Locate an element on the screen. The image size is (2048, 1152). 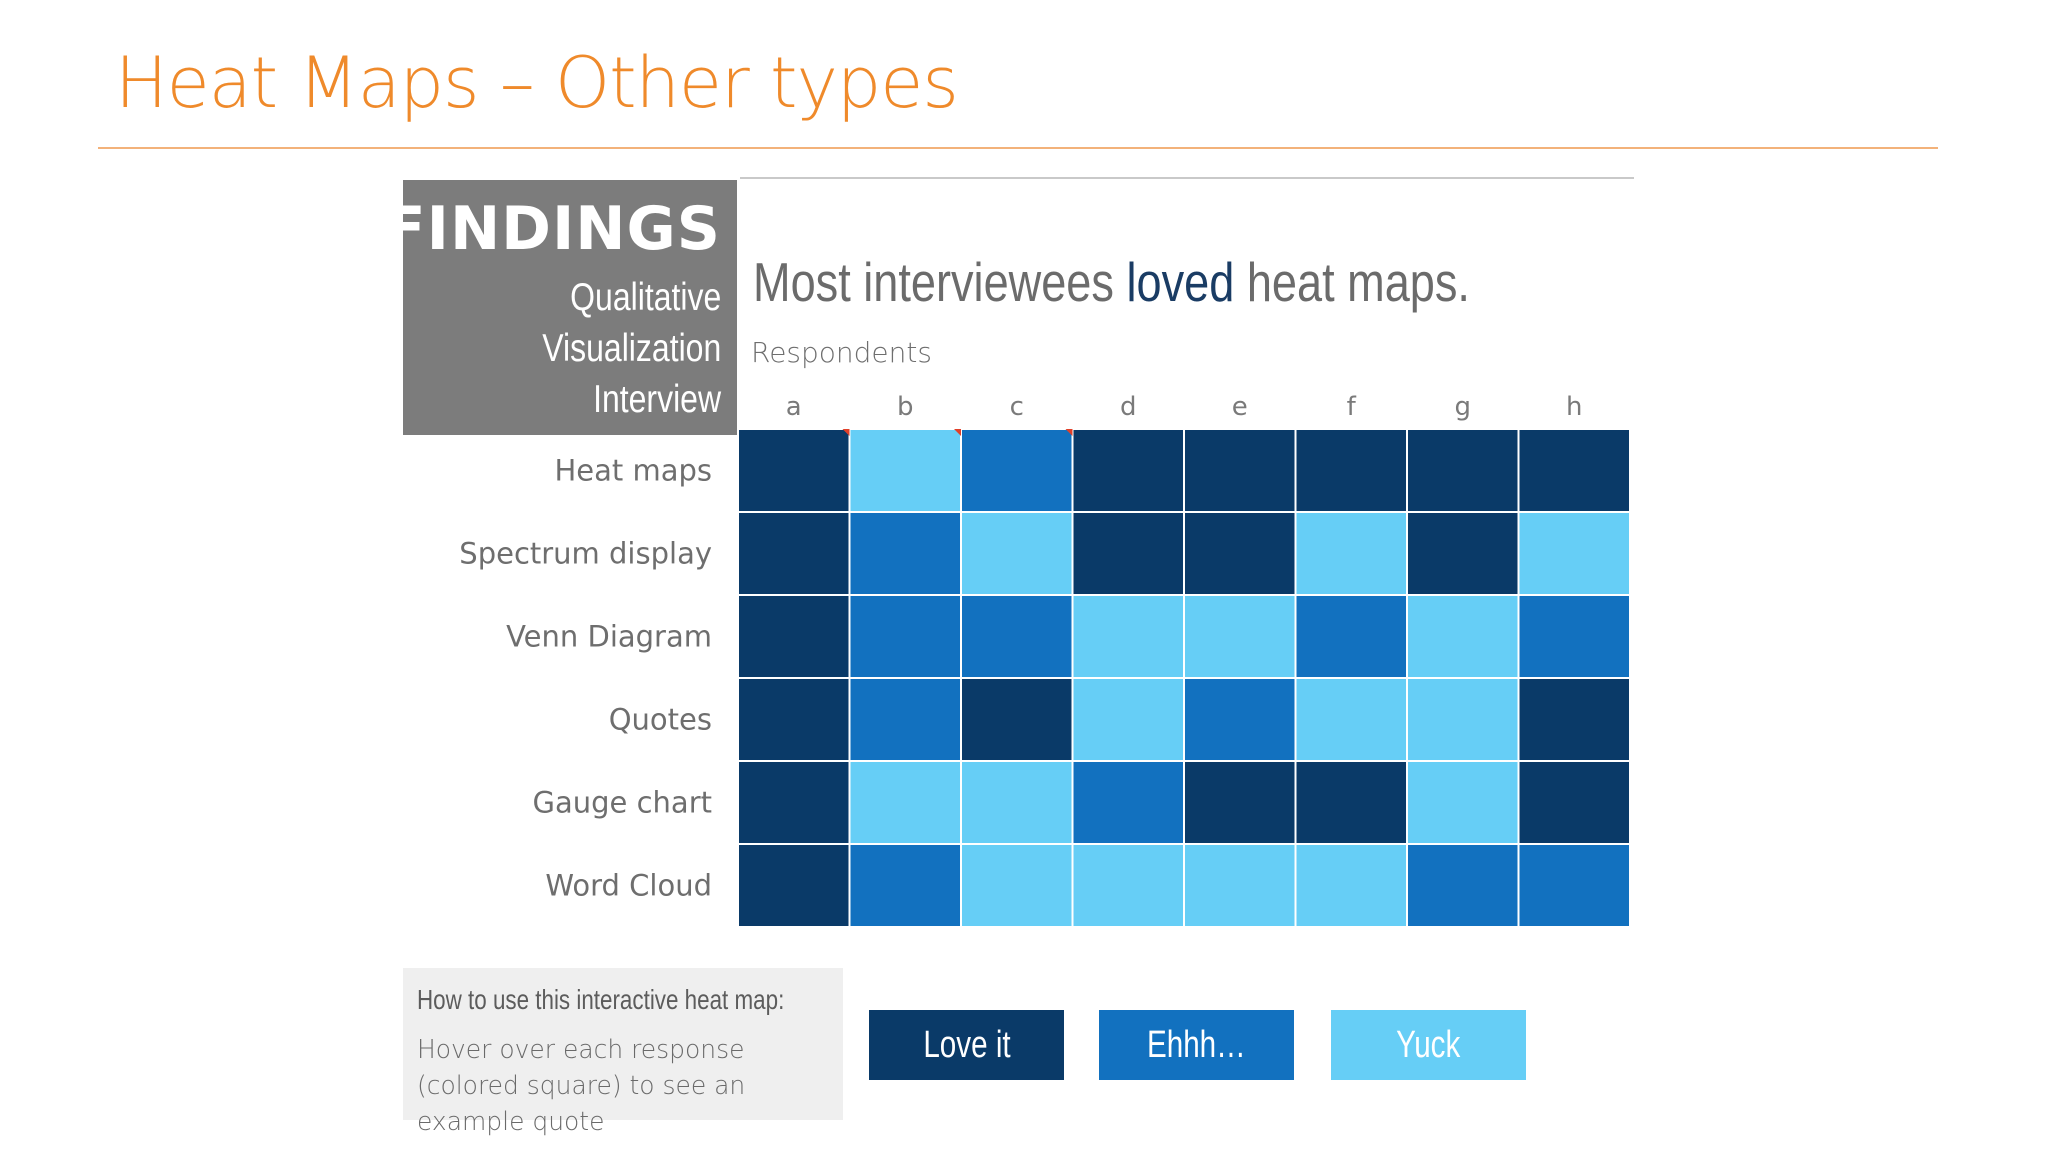
legend-love-it-label: Love it is located at coordinates (966, 1044).